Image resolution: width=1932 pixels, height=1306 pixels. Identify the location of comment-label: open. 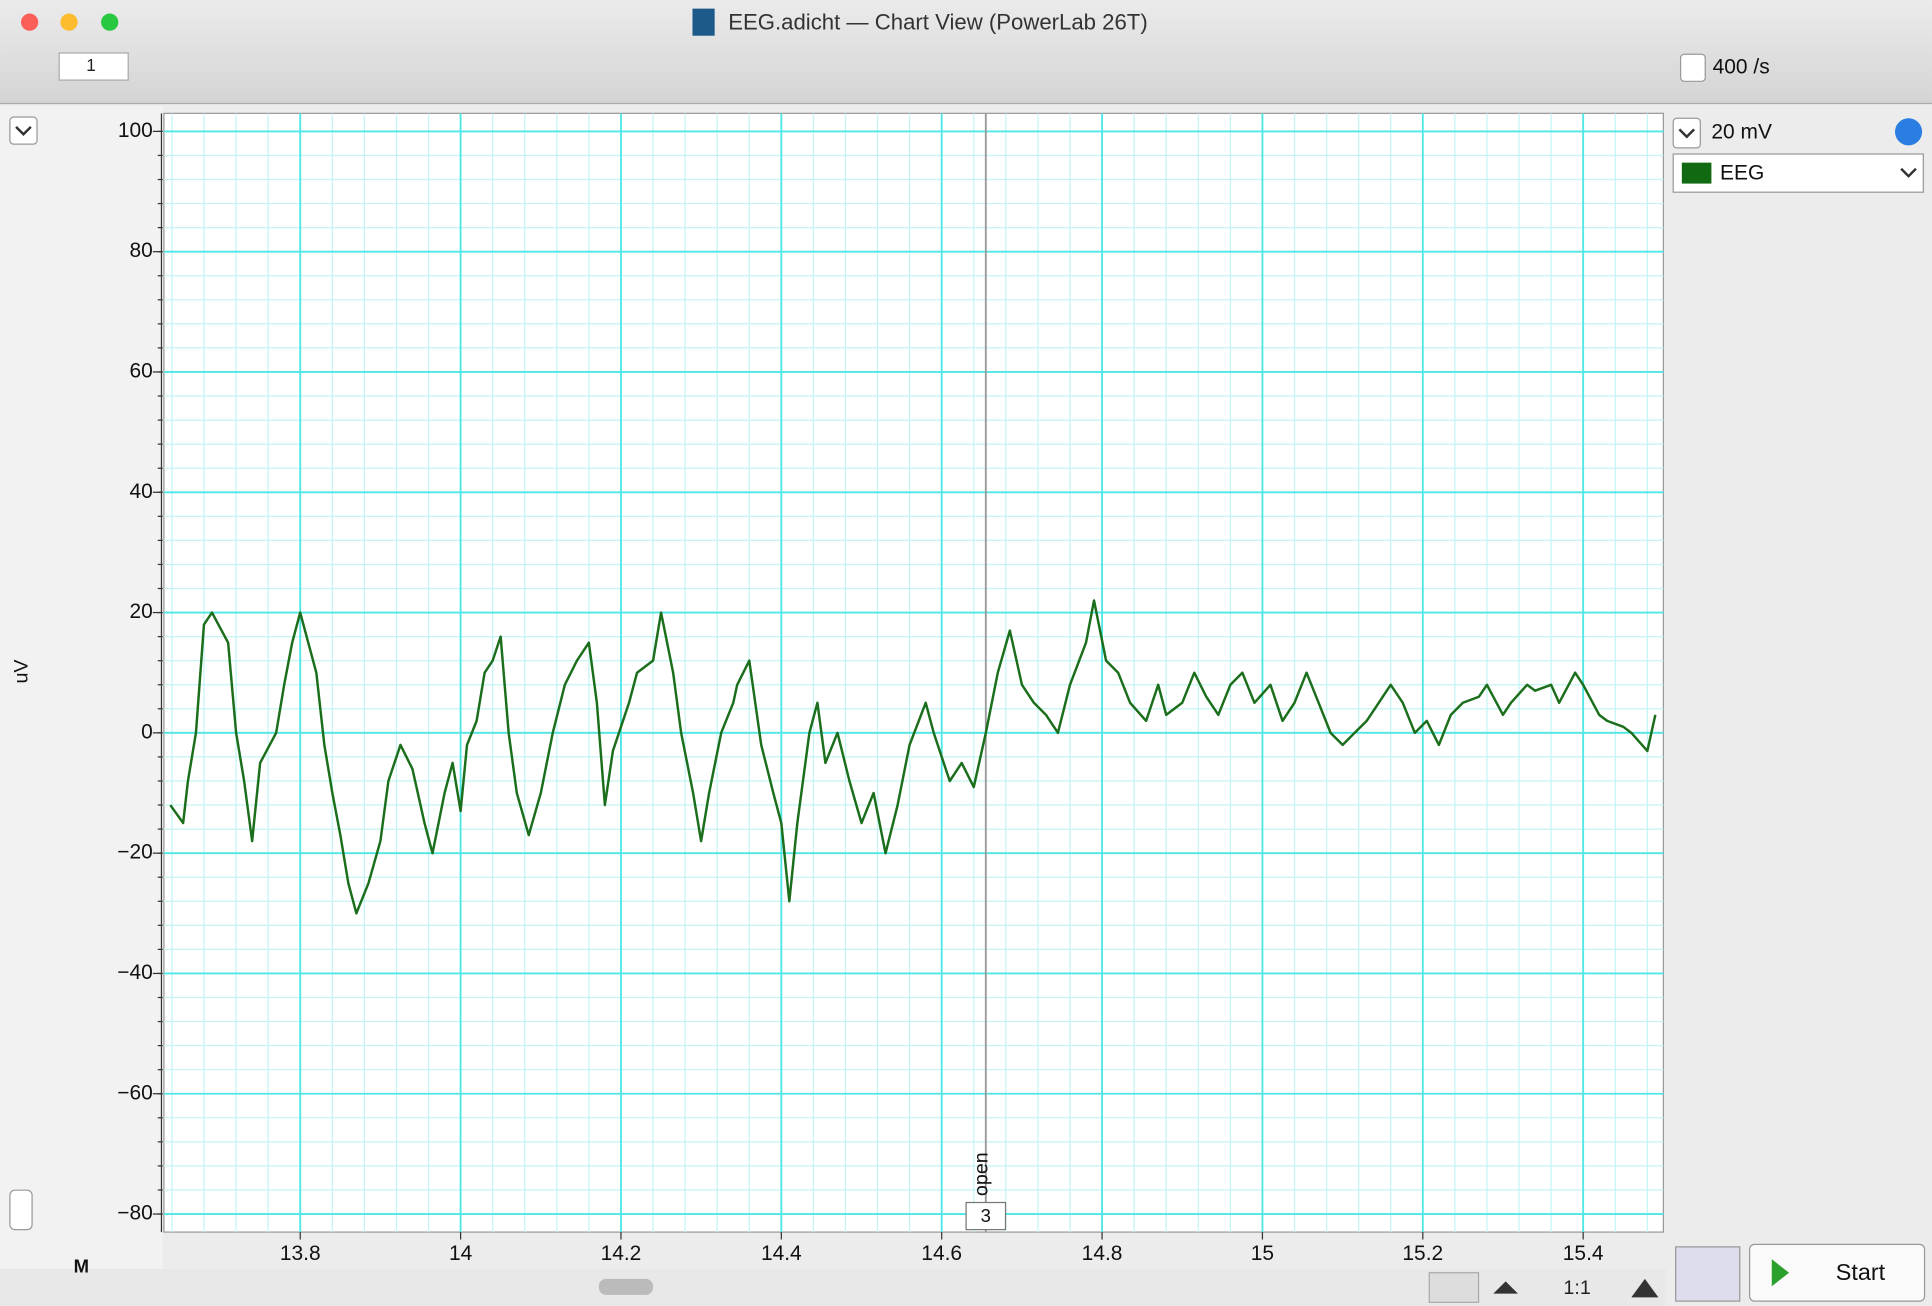
(981, 1174).